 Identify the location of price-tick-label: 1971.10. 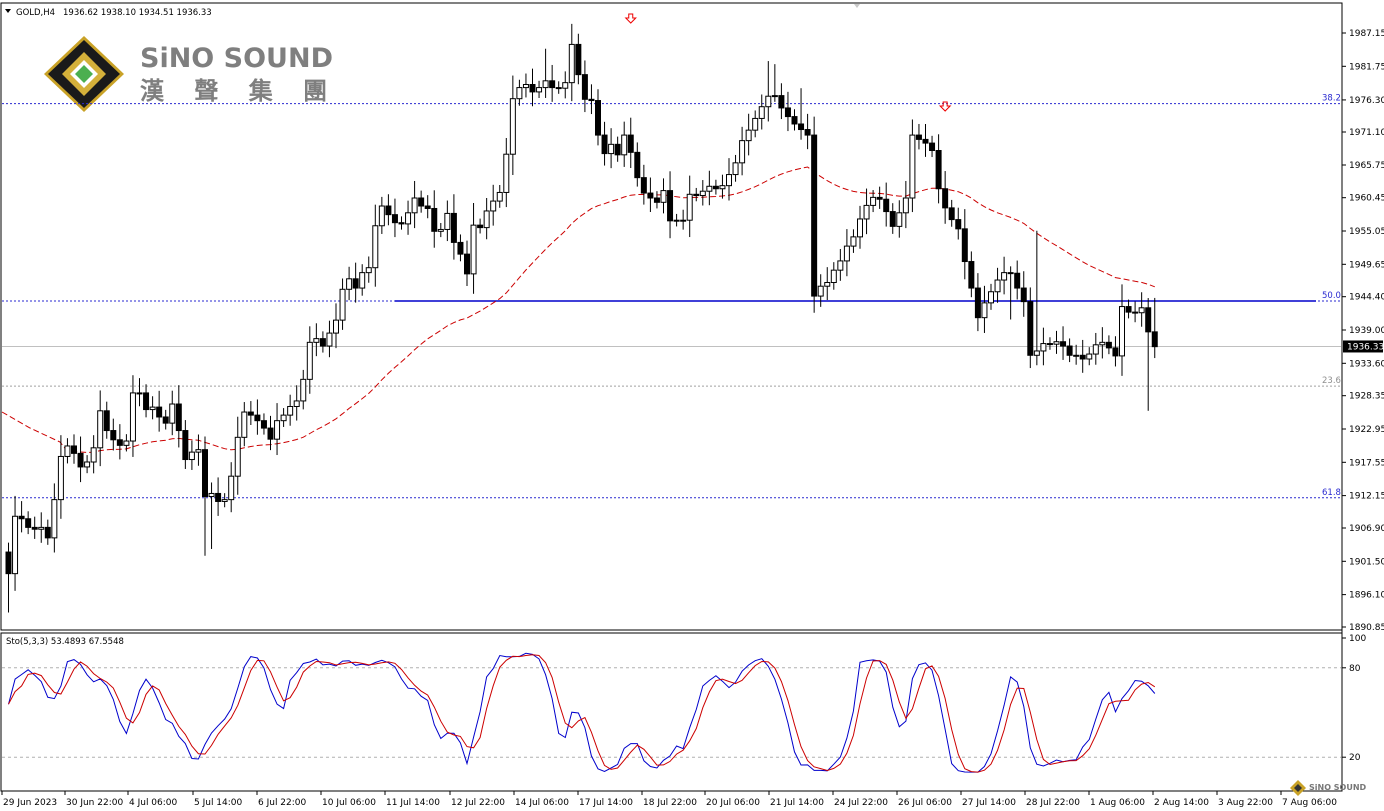
(1366, 133).